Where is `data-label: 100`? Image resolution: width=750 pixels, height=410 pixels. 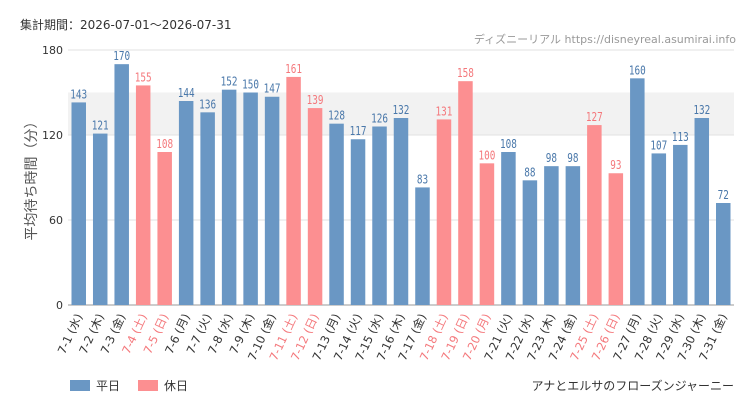 data-label: 100 is located at coordinates (486, 155).